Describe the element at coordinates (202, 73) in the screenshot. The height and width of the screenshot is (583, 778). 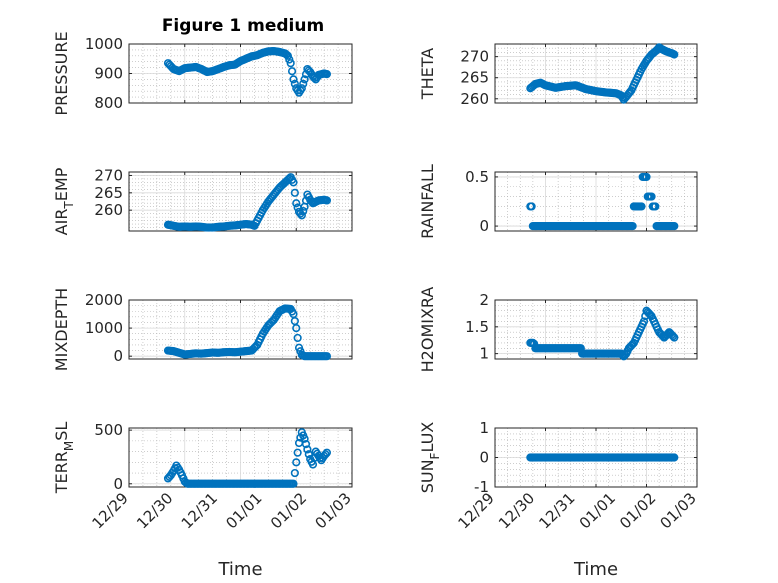
I see `subplot-pressure: 800 900 1000 PRESSURE` at that location.